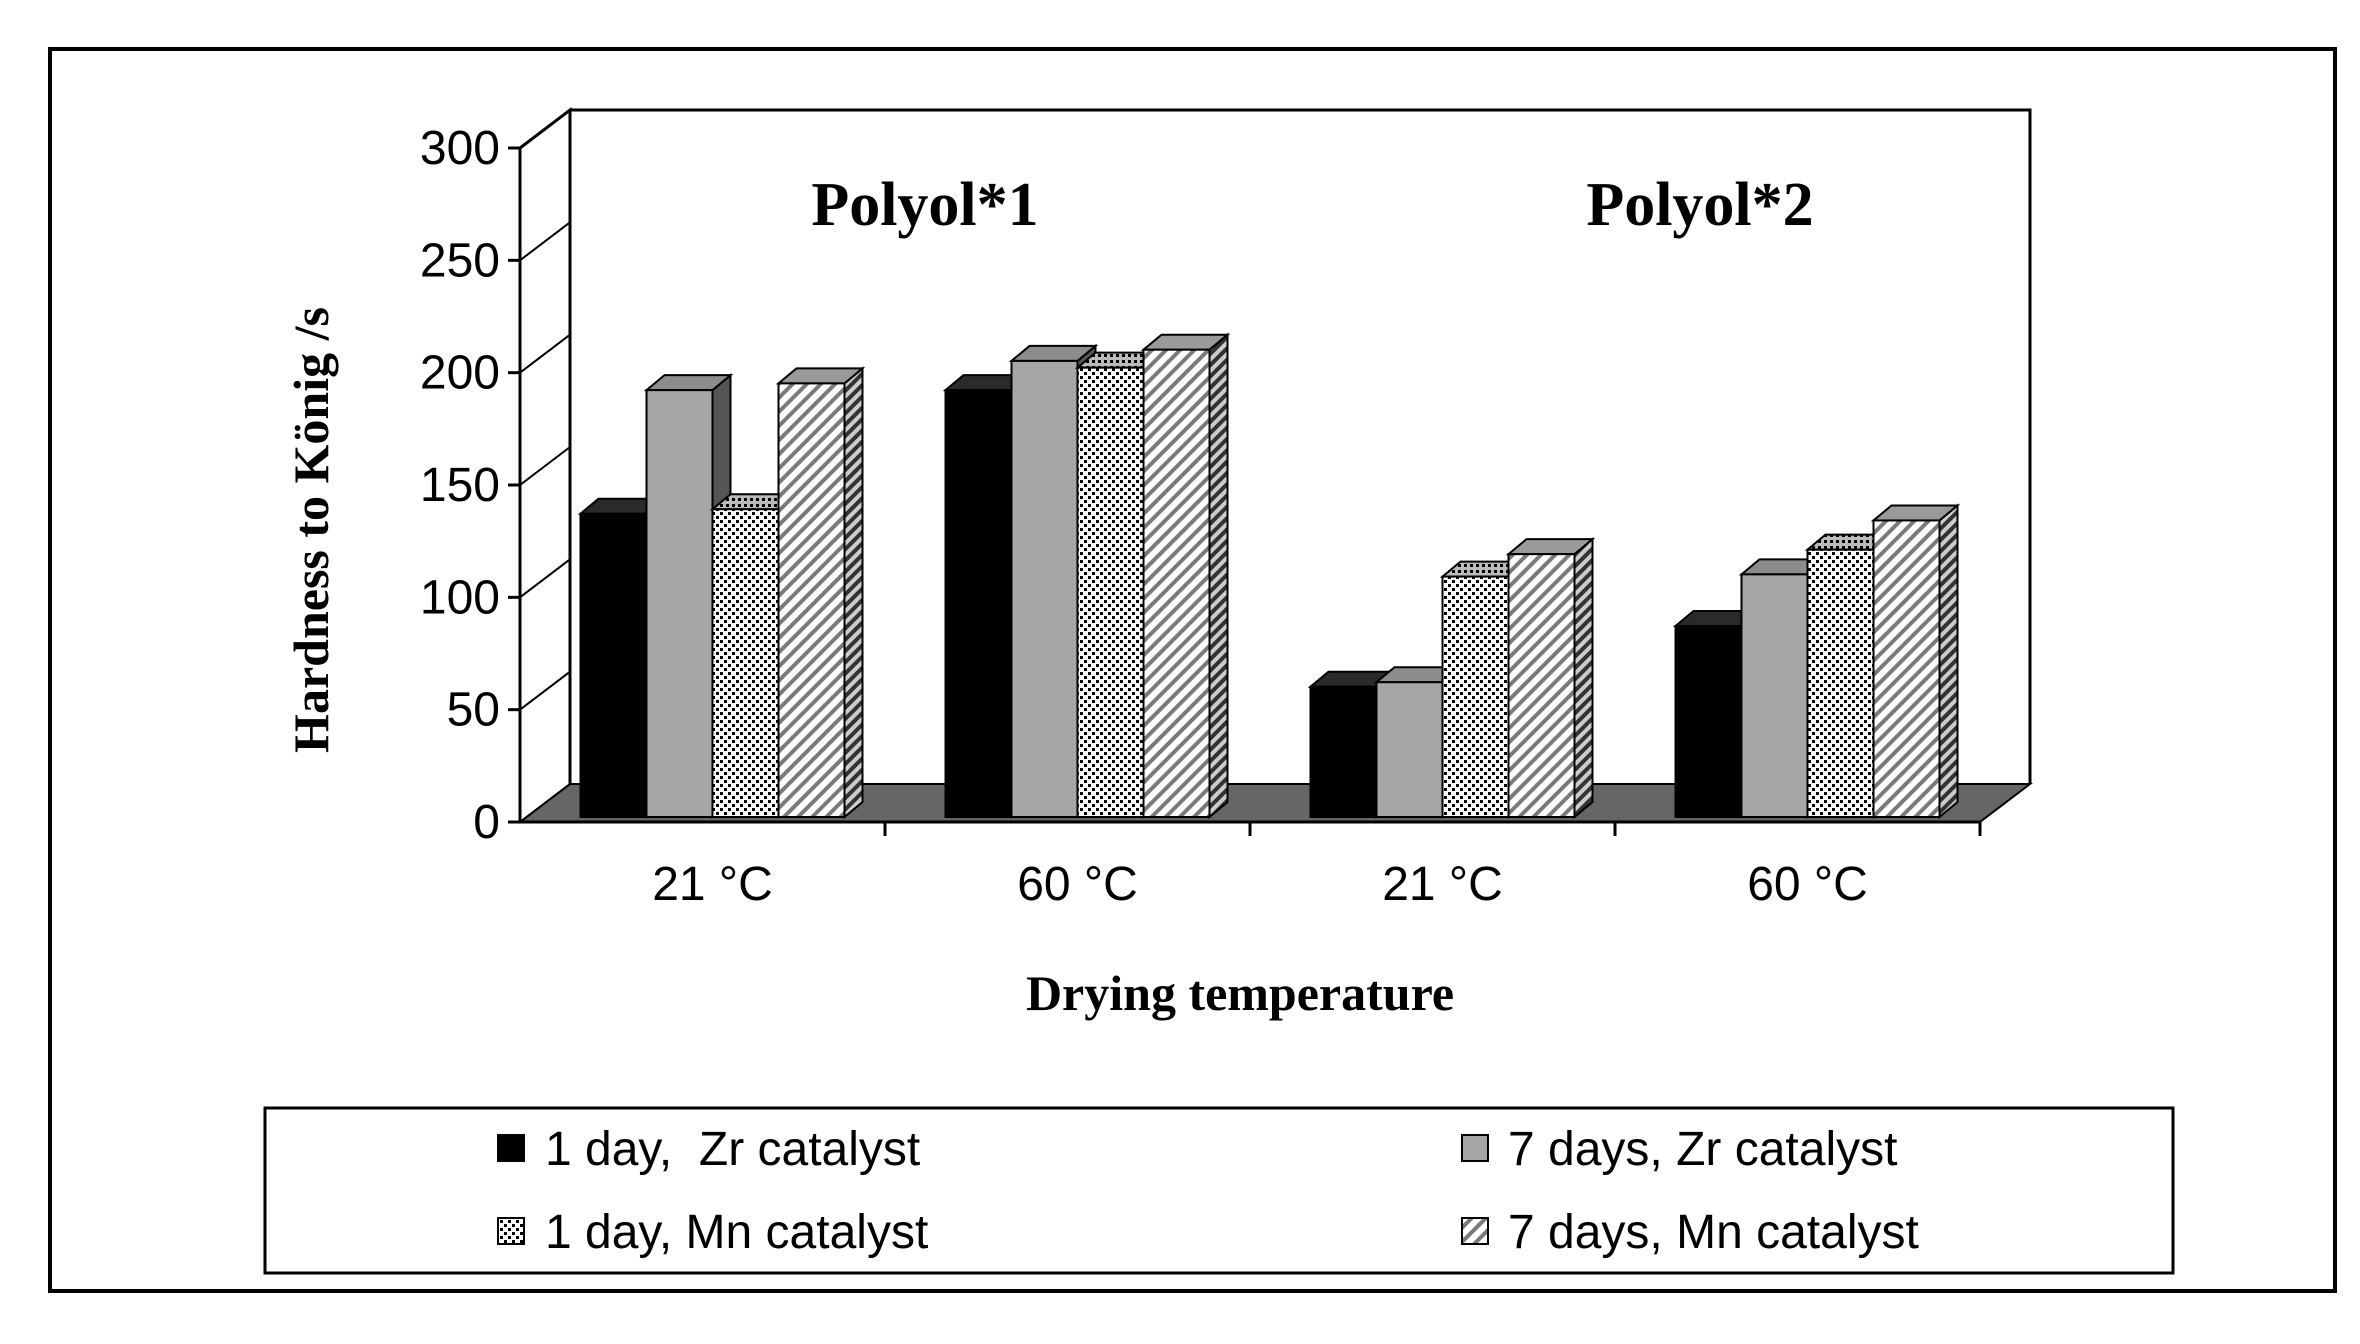 This screenshot has height=1344, width=2360. Describe the element at coordinates (1702, 1149) in the screenshot. I see `legend-label-7-days-zr: 7 days, Zr catalyst` at that location.